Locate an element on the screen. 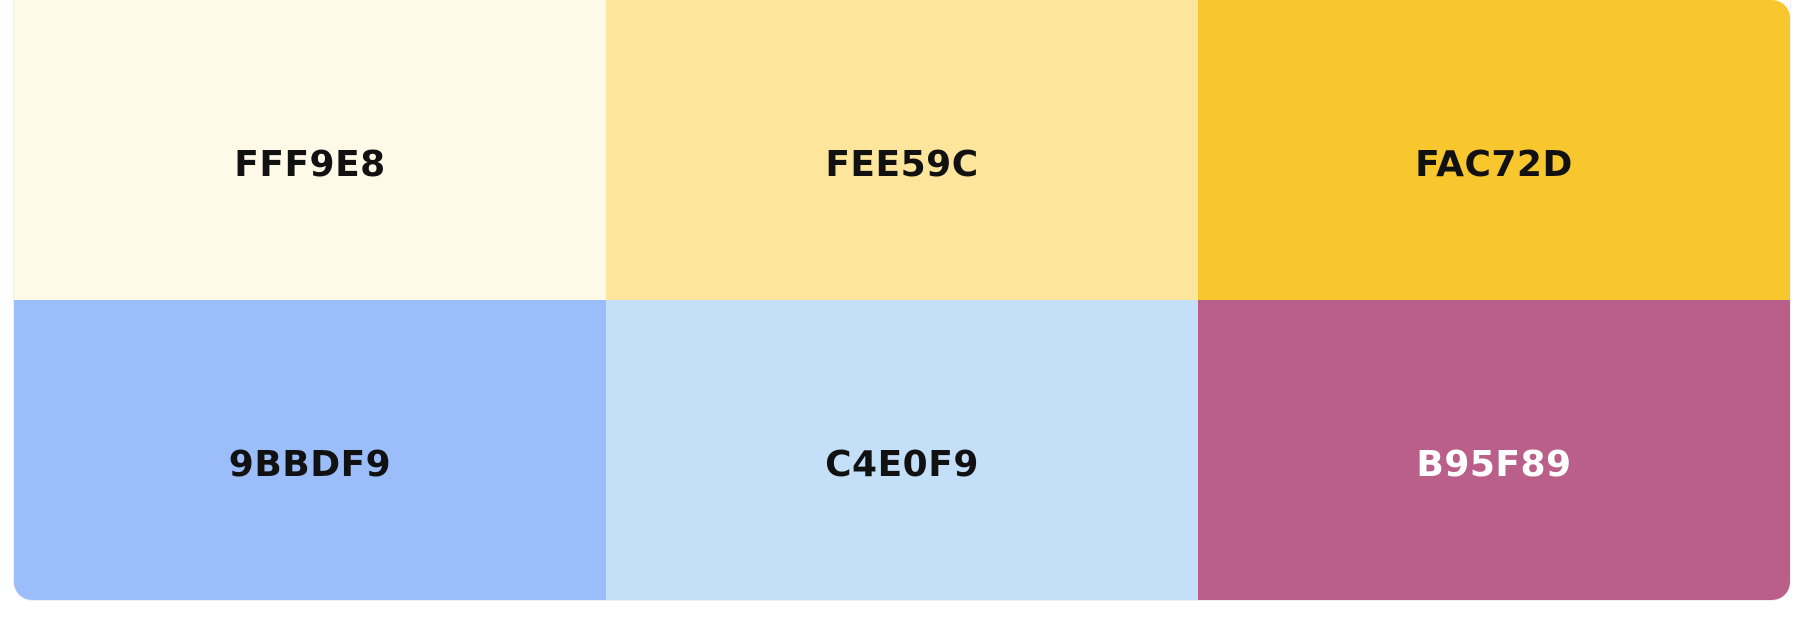  swatch-hex-label: FFF9E8 is located at coordinates (310, 164).